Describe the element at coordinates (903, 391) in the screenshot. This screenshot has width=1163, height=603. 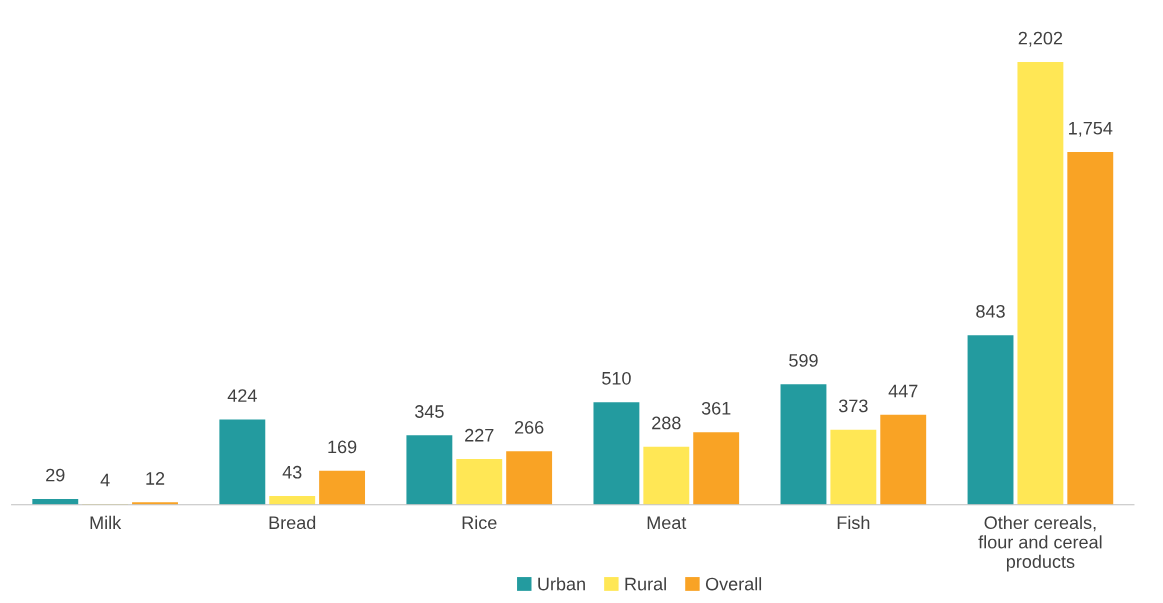
I see `data-label: 447` at that location.